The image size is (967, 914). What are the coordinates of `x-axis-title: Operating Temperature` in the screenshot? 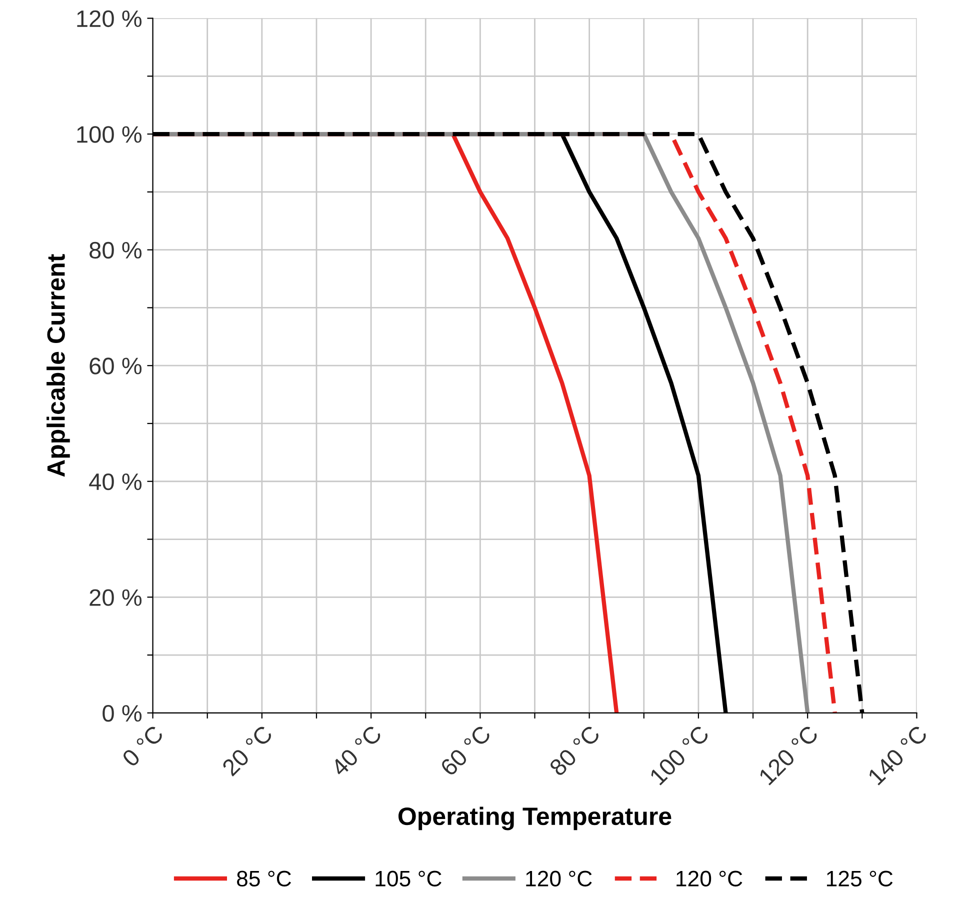 It's located at (535, 818).